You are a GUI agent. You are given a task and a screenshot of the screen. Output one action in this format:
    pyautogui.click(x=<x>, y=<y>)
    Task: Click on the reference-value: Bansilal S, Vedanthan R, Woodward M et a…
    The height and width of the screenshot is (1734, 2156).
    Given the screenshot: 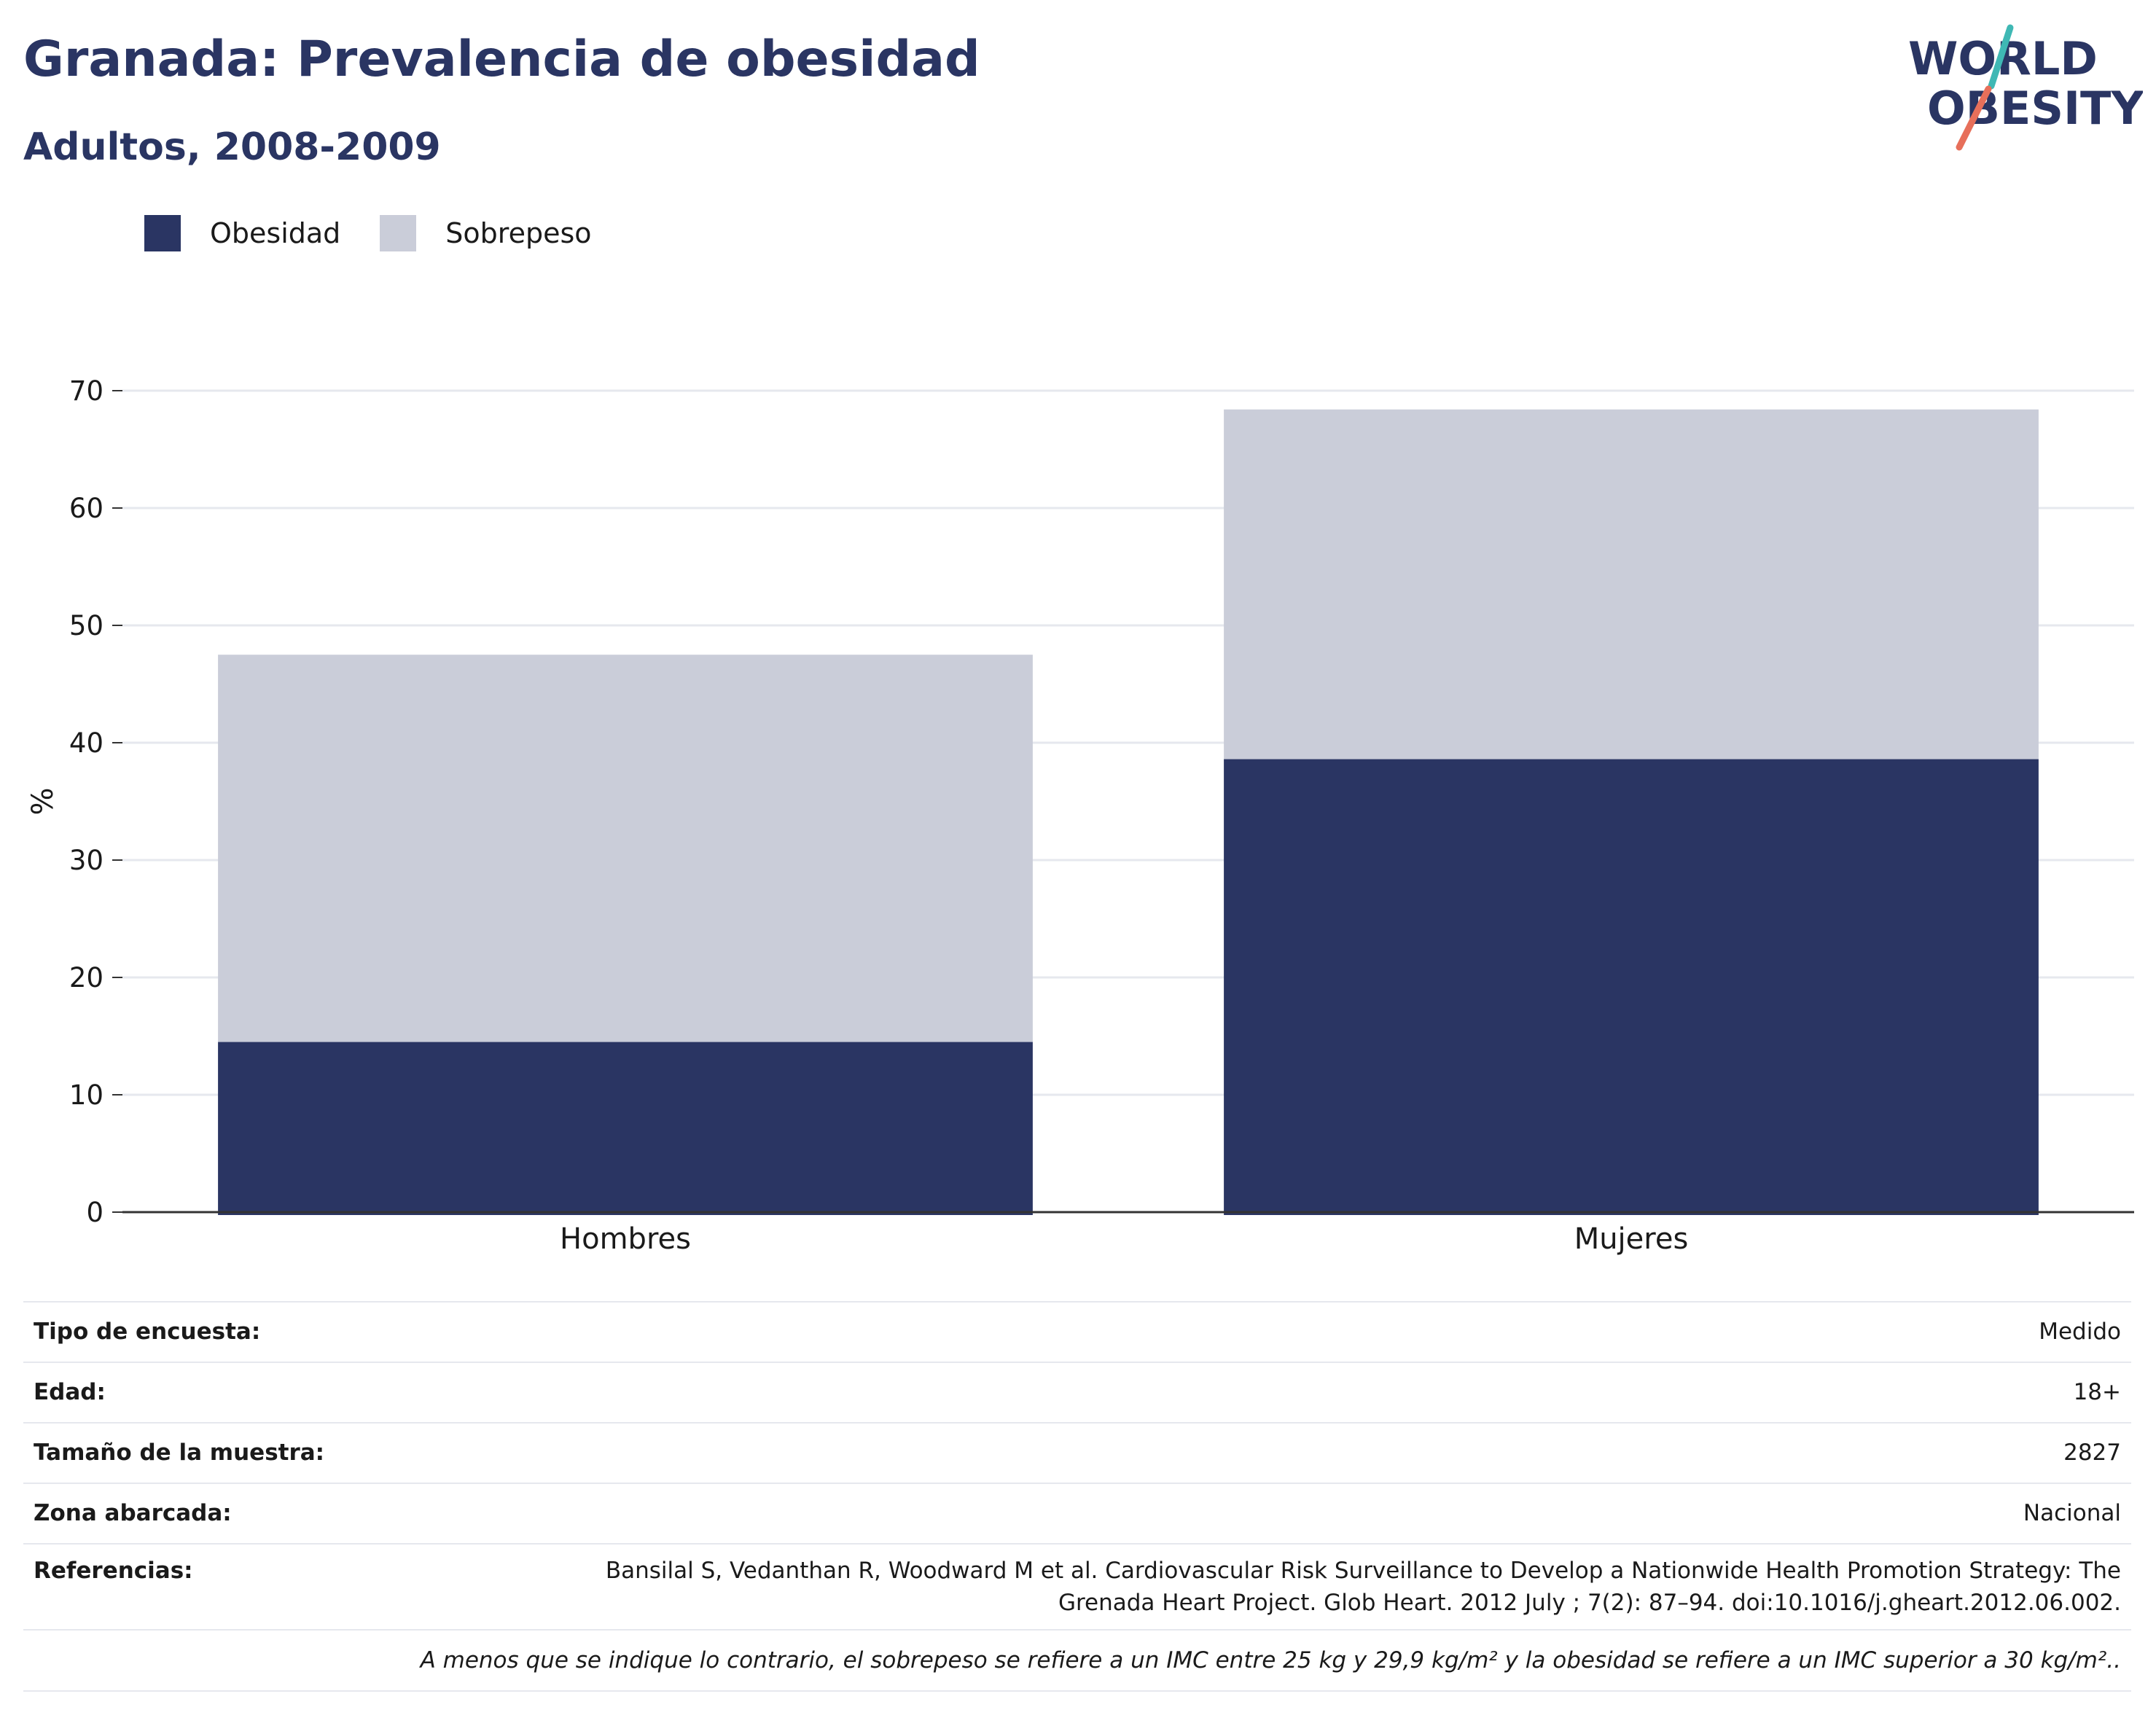 What is the action you would take?
    pyautogui.click(x=1343, y=1586)
    